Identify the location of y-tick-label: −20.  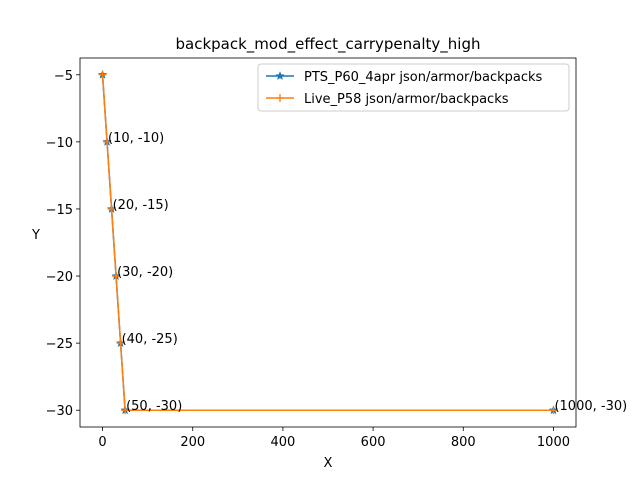
(59, 277).